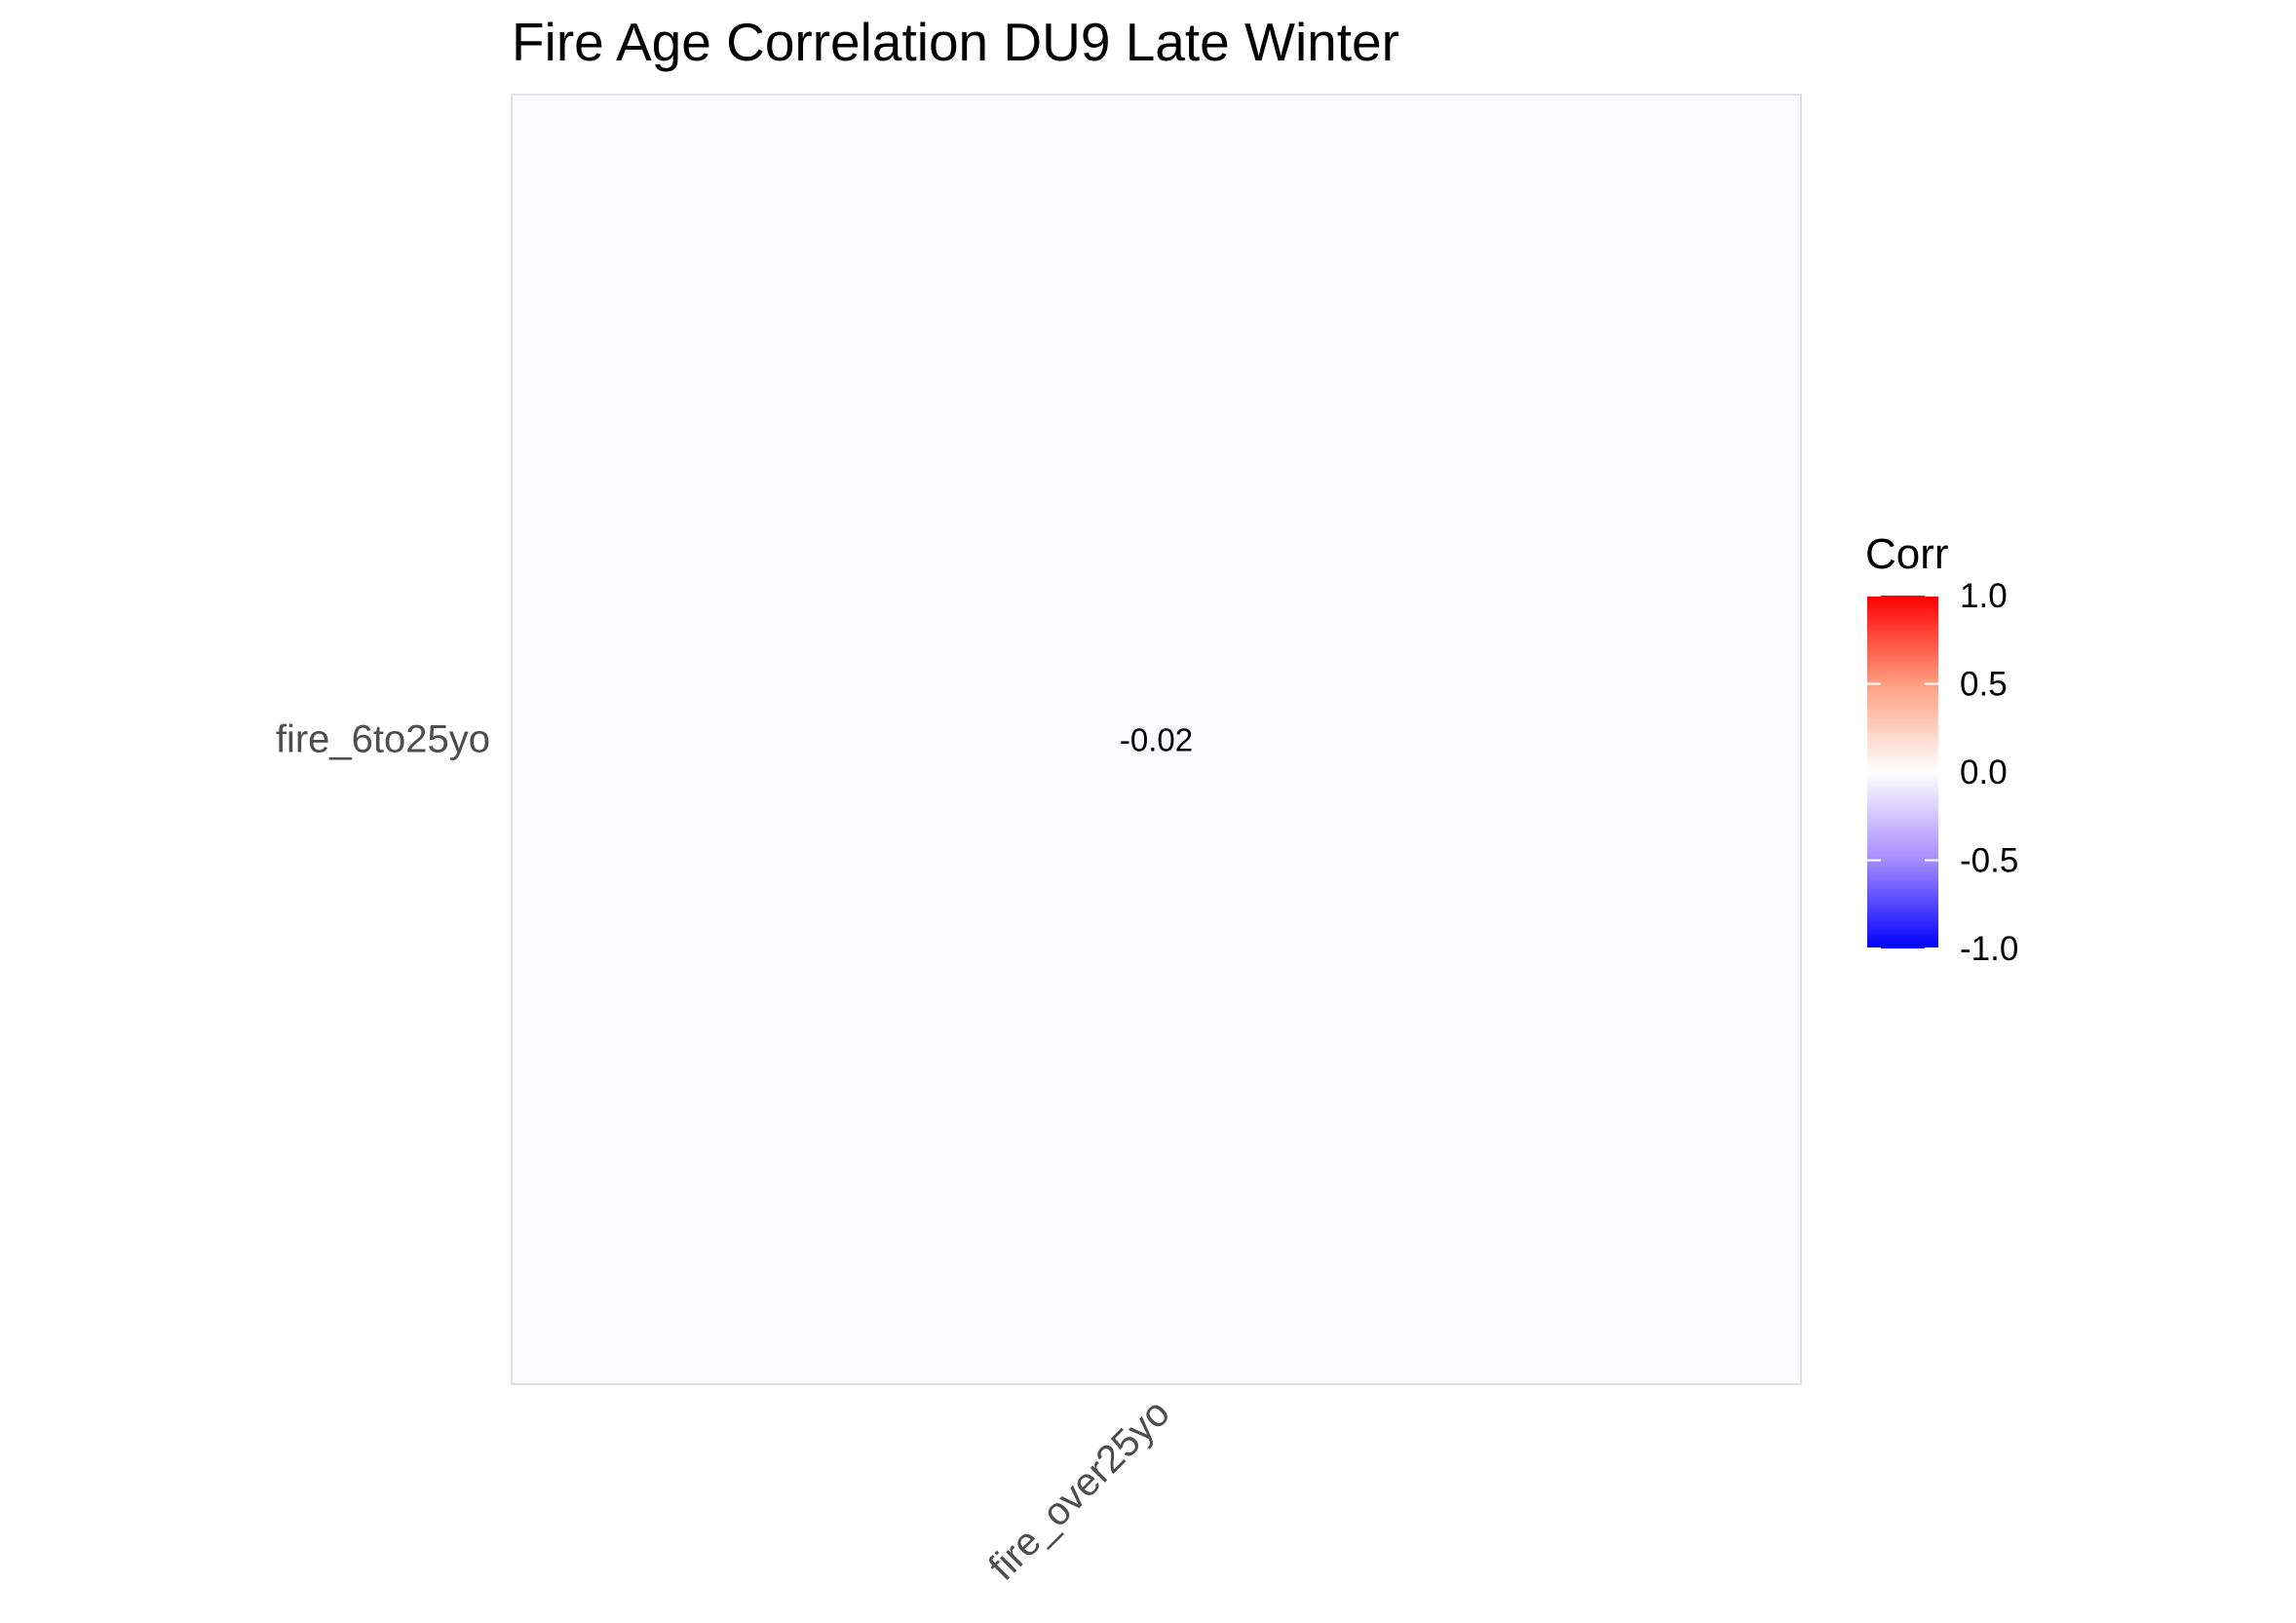 Image resolution: width=2296 pixels, height=1623 pixels. Describe the element at coordinates (1984, 773) in the screenshot. I see `legend-tick-label: 0.0` at that location.